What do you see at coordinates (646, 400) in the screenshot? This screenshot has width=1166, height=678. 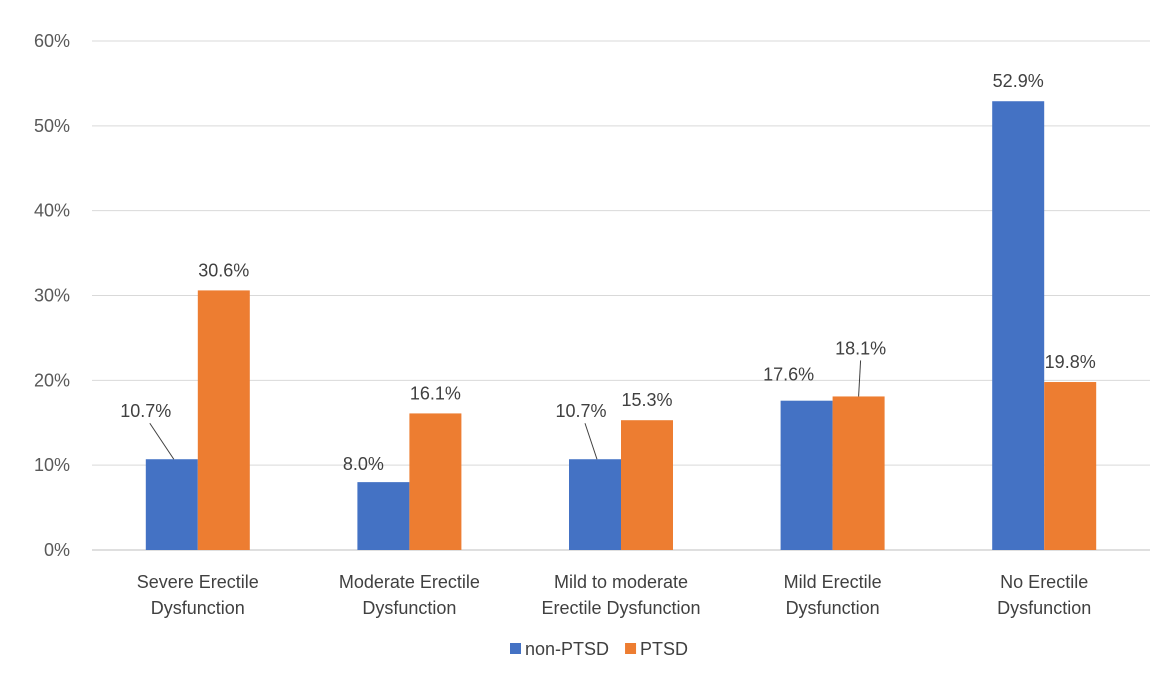 I see `data-label: 15.3%` at bounding box center [646, 400].